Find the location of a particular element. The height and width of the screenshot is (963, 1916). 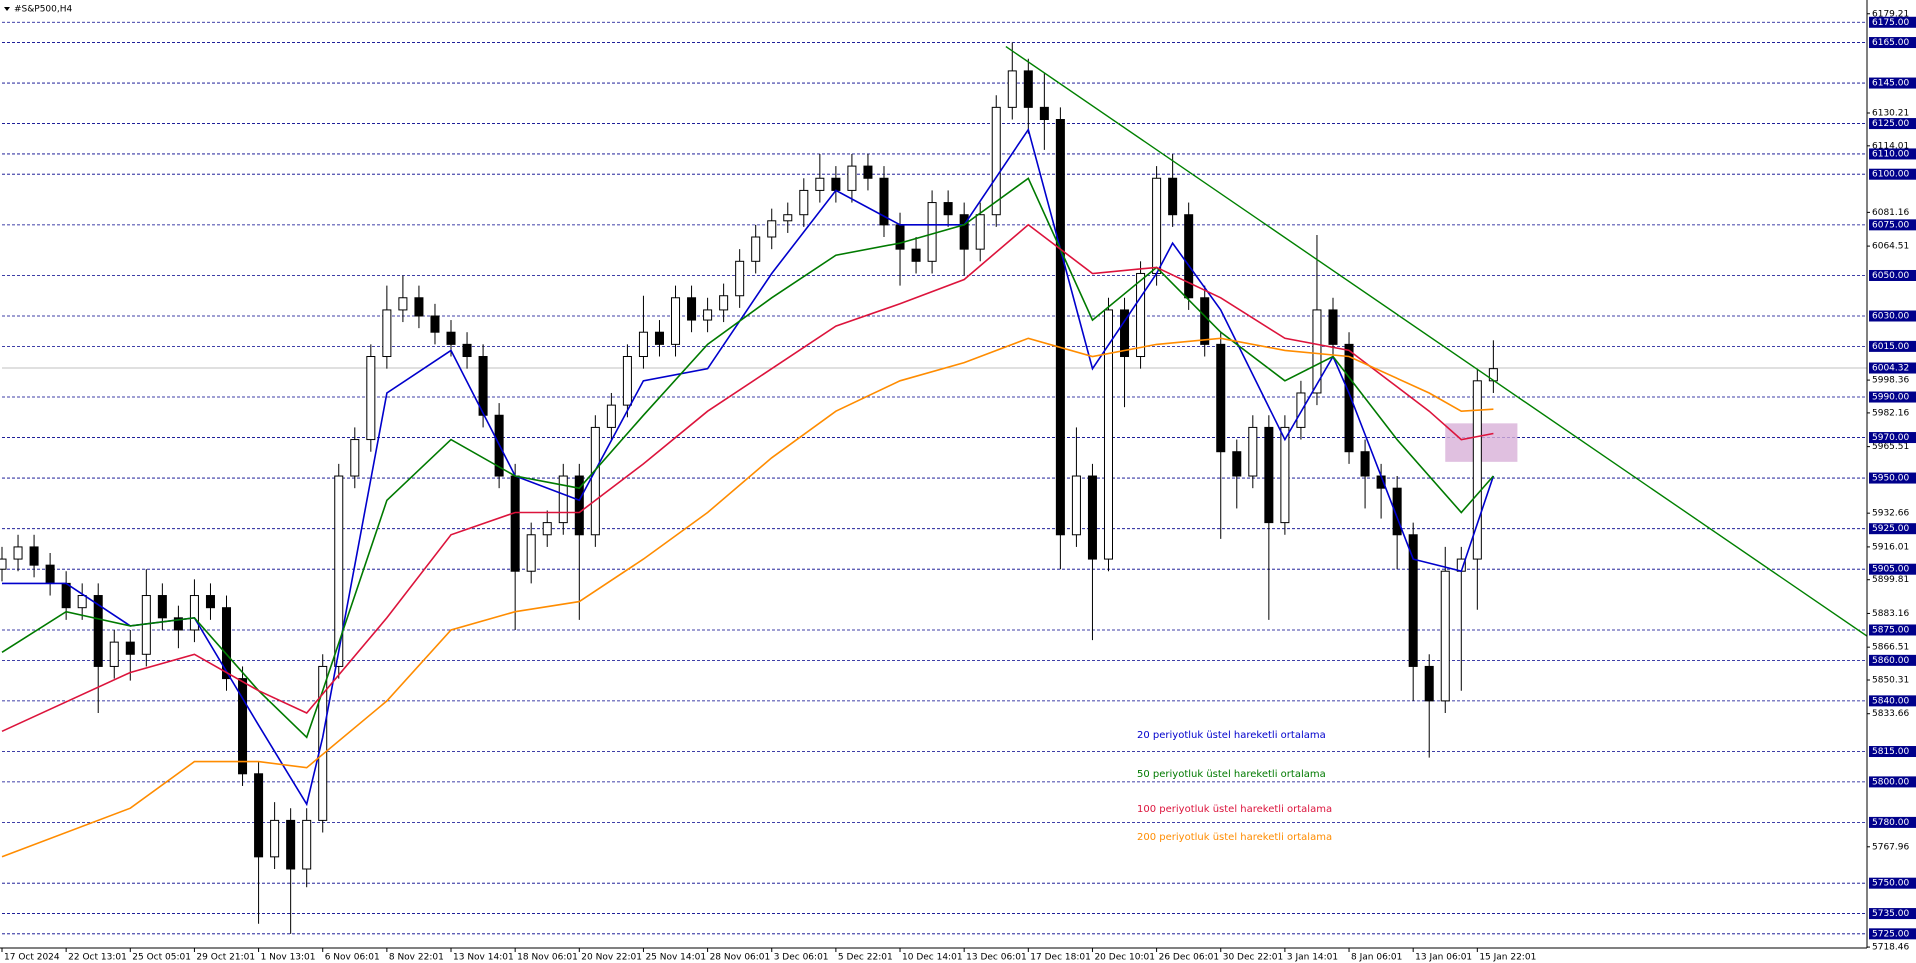

level-label: 5950.00 is located at coordinates (1890, 479).